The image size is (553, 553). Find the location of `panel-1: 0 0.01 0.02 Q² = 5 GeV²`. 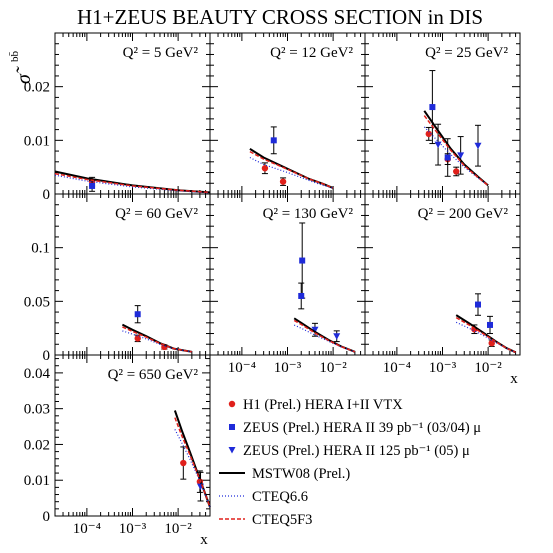

panel-1: 0 0.01 0.02 Q² = 5 GeV² is located at coordinates (117, 117).